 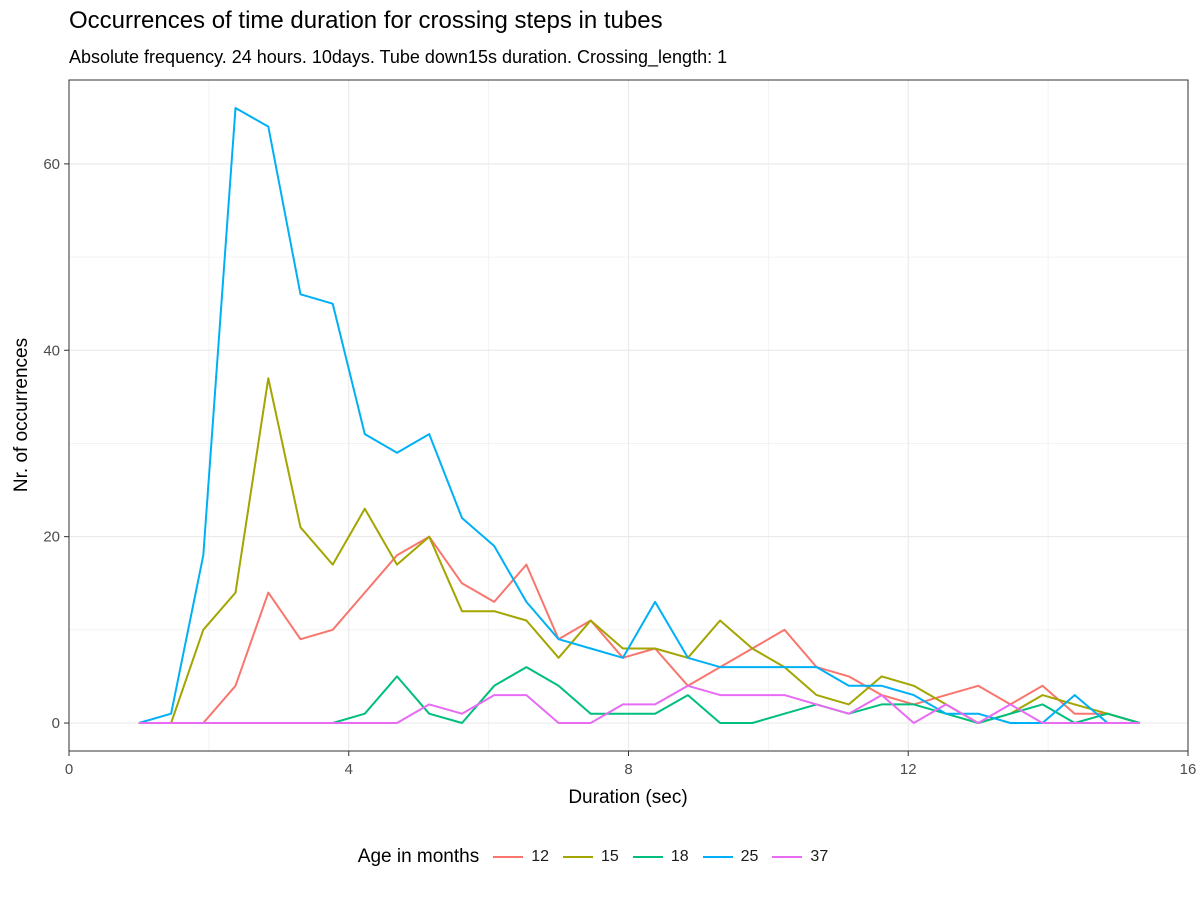 I want to click on y-tick-label: 40, so click(x=51, y=350).